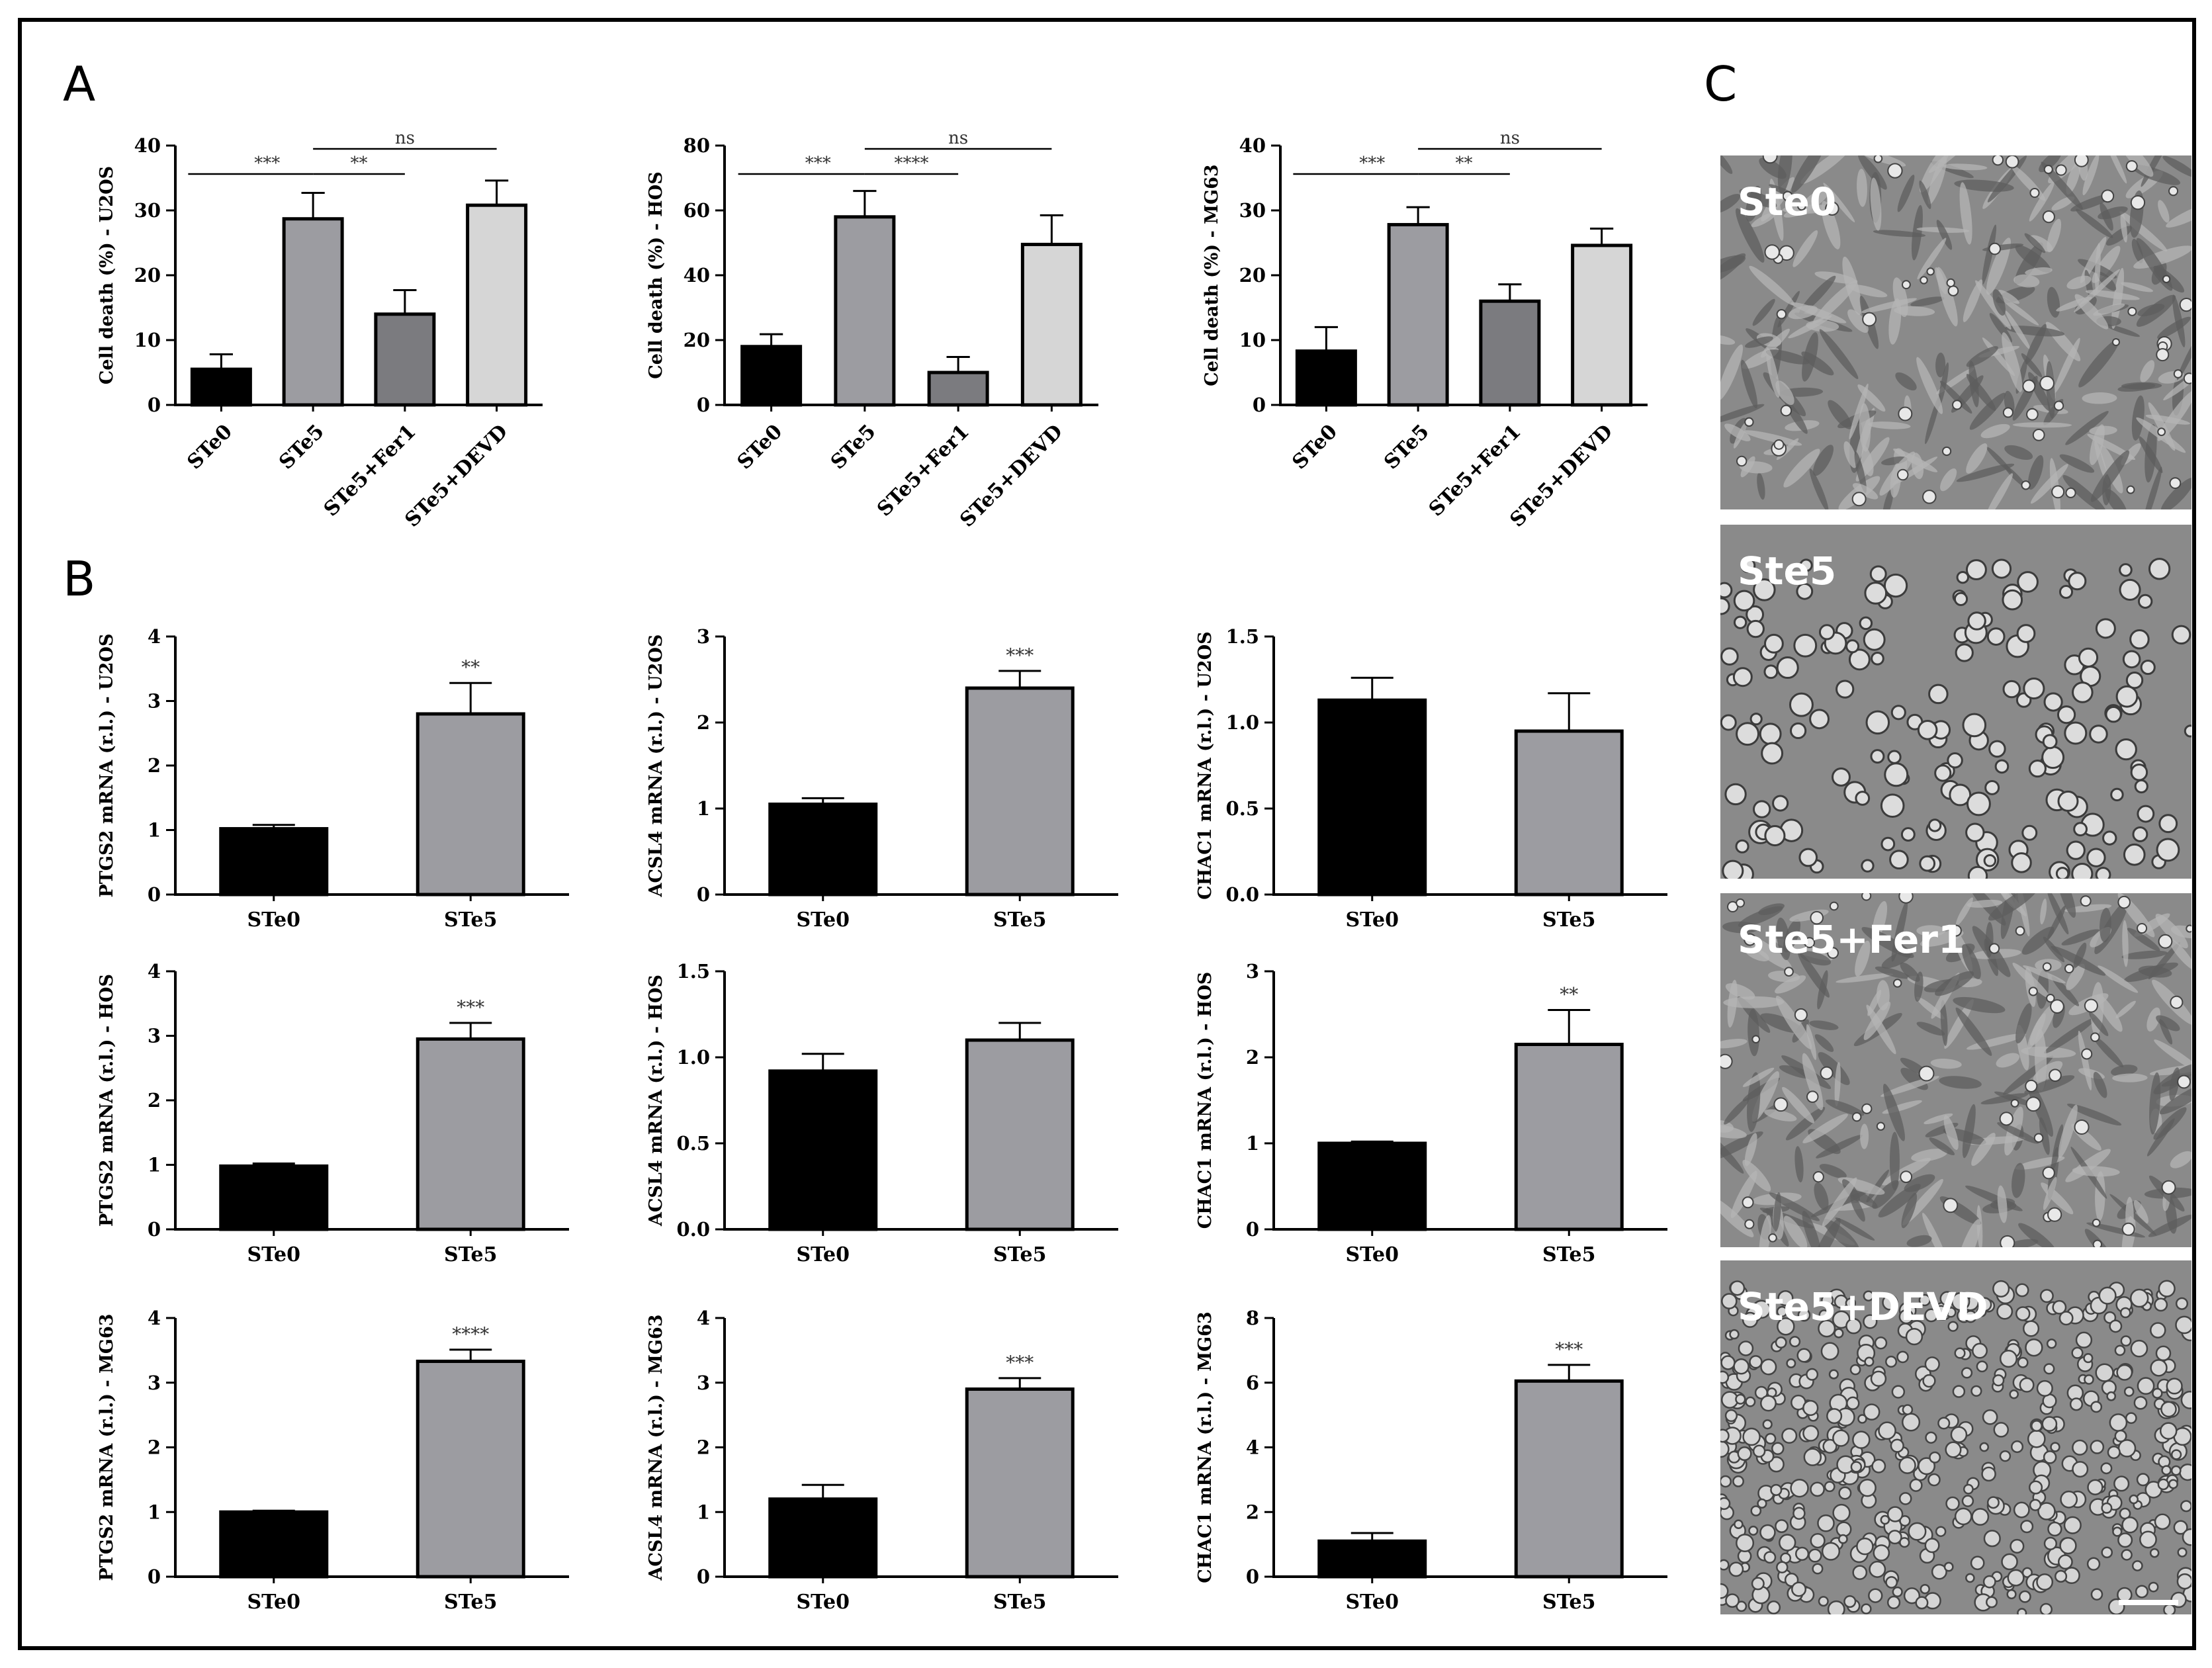 Image resolution: width=2212 pixels, height=1668 pixels. What do you see at coordinates (154, 894) in the screenshot?
I see `y-tick-label: 0` at bounding box center [154, 894].